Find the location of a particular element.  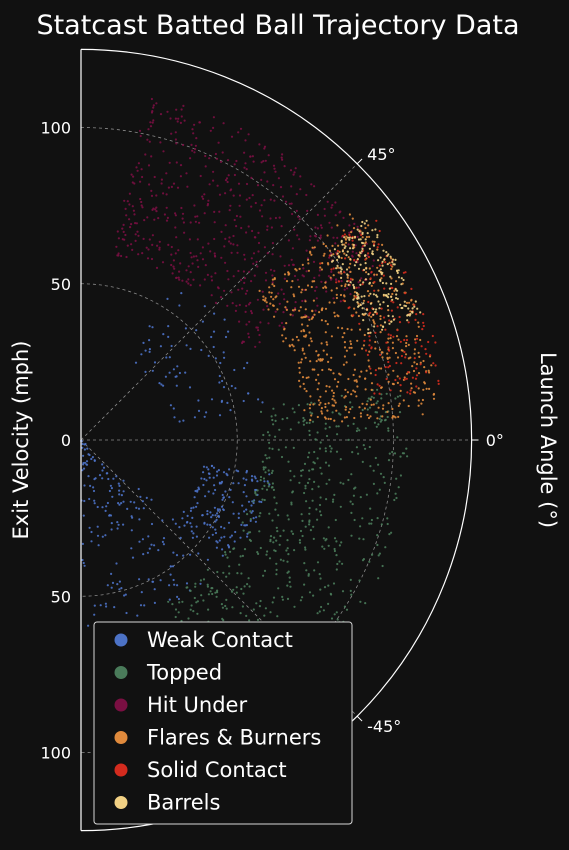

angular-tick-label: 45° is located at coordinates (381, 154).